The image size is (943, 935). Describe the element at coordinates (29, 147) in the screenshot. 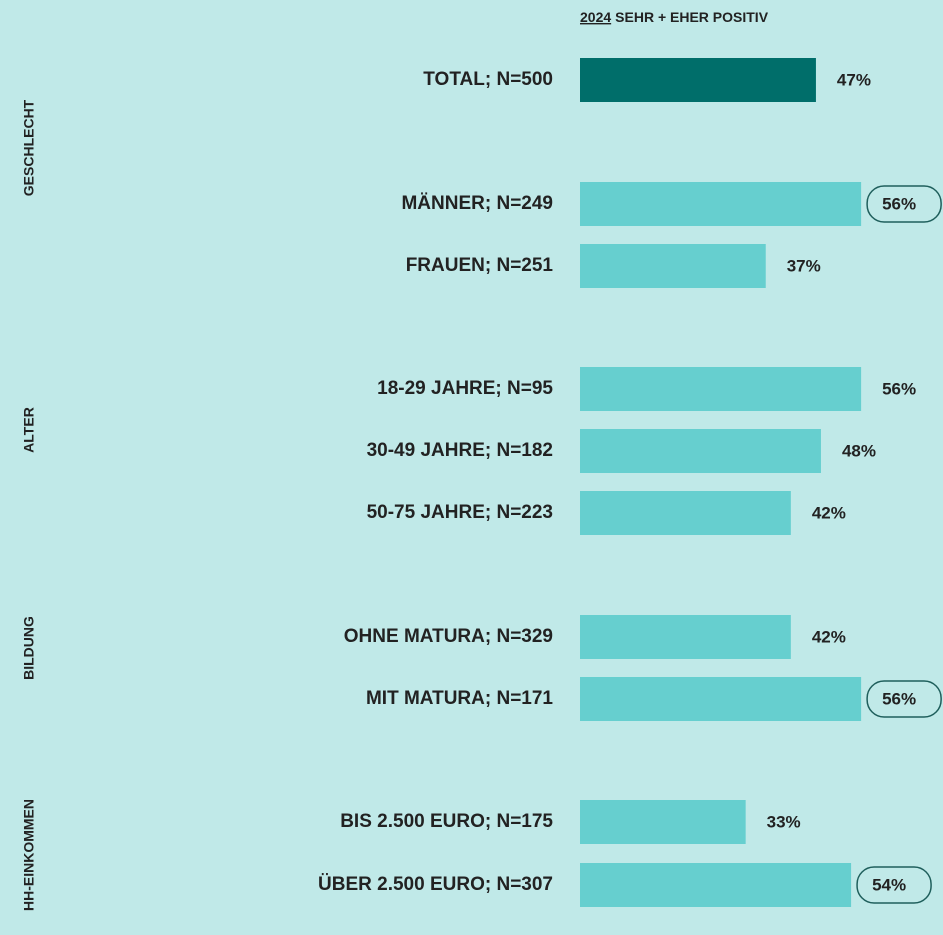

I see `group-label: GESCHLECHT` at that location.